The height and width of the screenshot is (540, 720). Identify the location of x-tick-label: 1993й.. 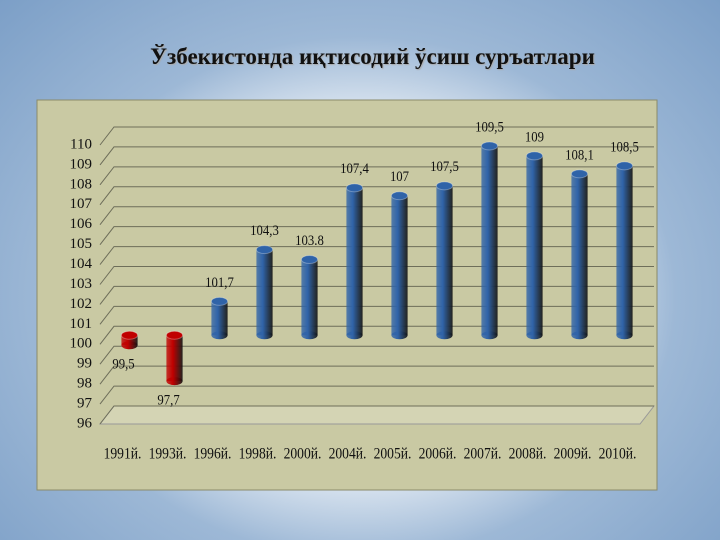
(168, 454).